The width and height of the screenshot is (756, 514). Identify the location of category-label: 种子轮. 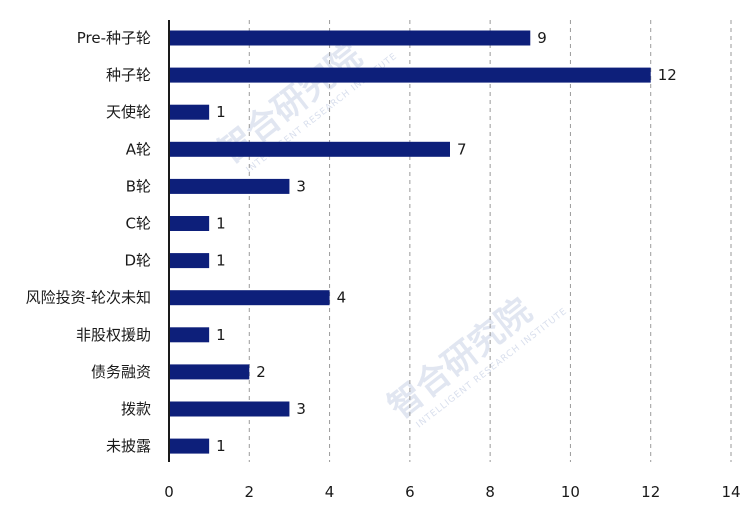
(128, 75).